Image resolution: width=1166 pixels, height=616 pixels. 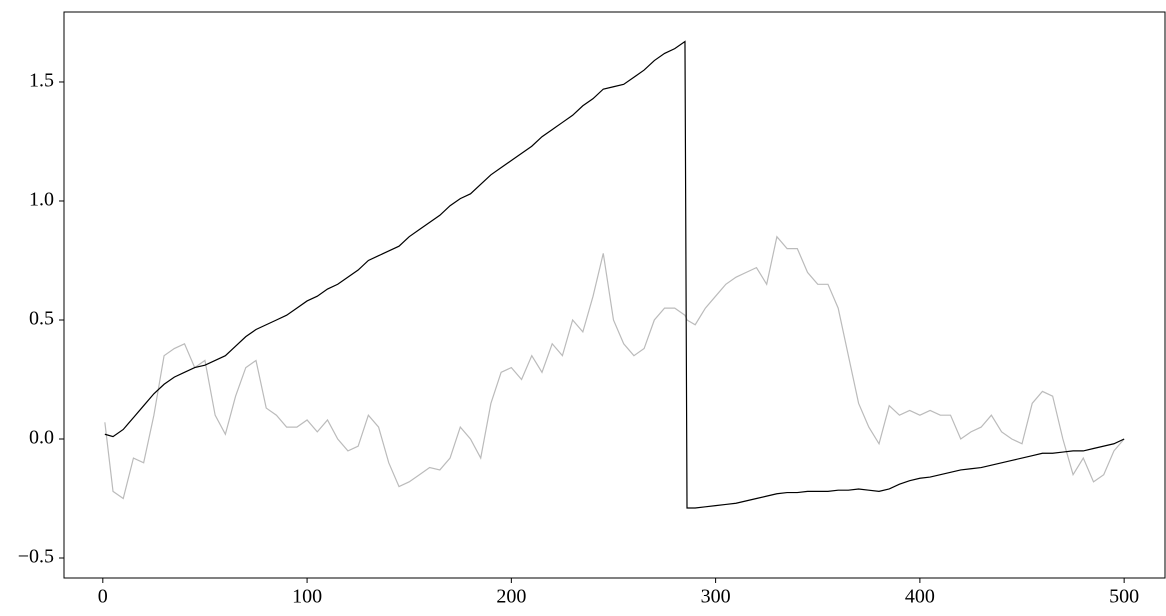 What do you see at coordinates (307, 597) in the screenshot?
I see `x-tick-label: 100` at bounding box center [307, 597].